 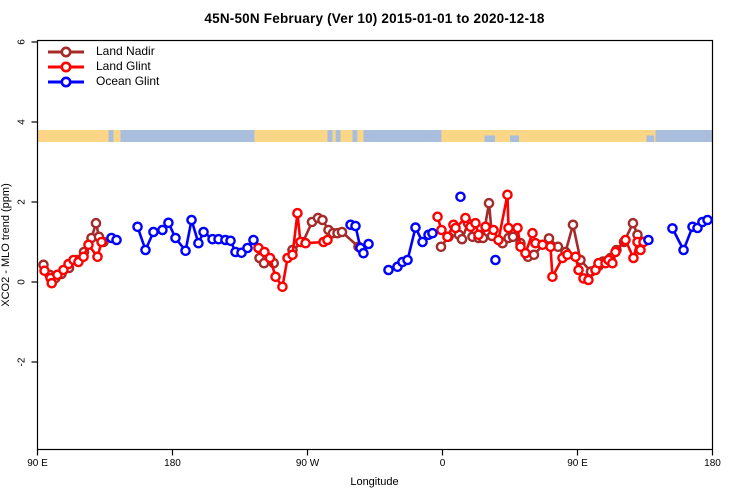 I want to click on legend-label: Land Nadir, so click(x=125, y=51).